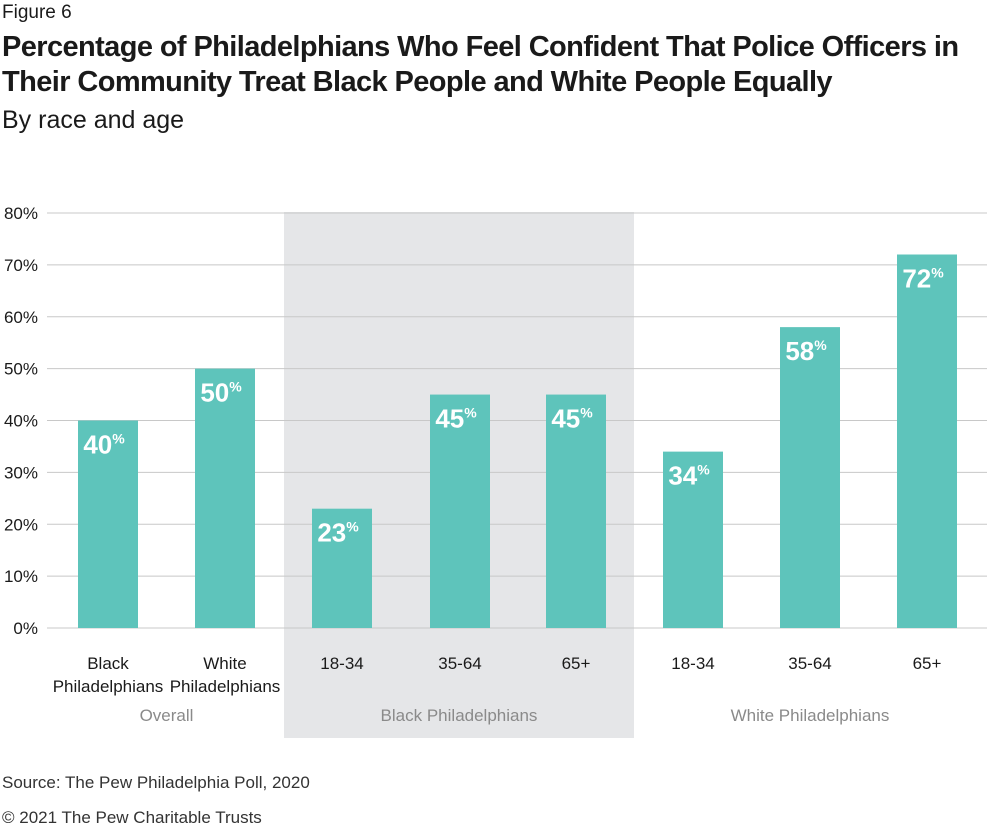  Describe the element at coordinates (21, 369) in the screenshot. I see `y-tick-label: 50%` at that location.